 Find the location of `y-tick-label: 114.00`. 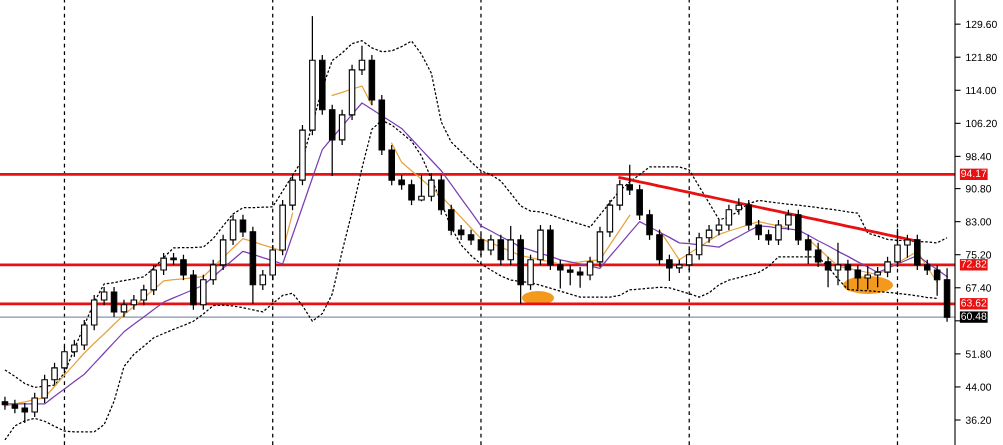

y-tick-label: 114.00 is located at coordinates (981, 90).